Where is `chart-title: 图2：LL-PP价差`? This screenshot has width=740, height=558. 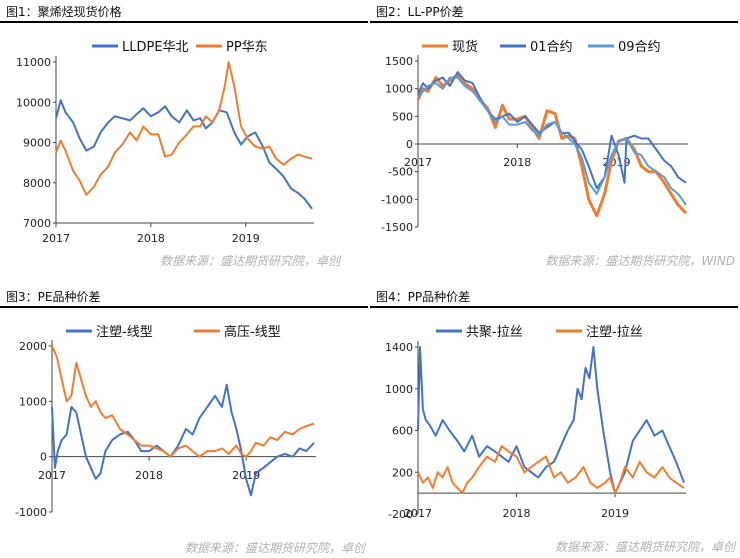
chart-title: 图2：LL-PP价差 is located at coordinates (420, 12).